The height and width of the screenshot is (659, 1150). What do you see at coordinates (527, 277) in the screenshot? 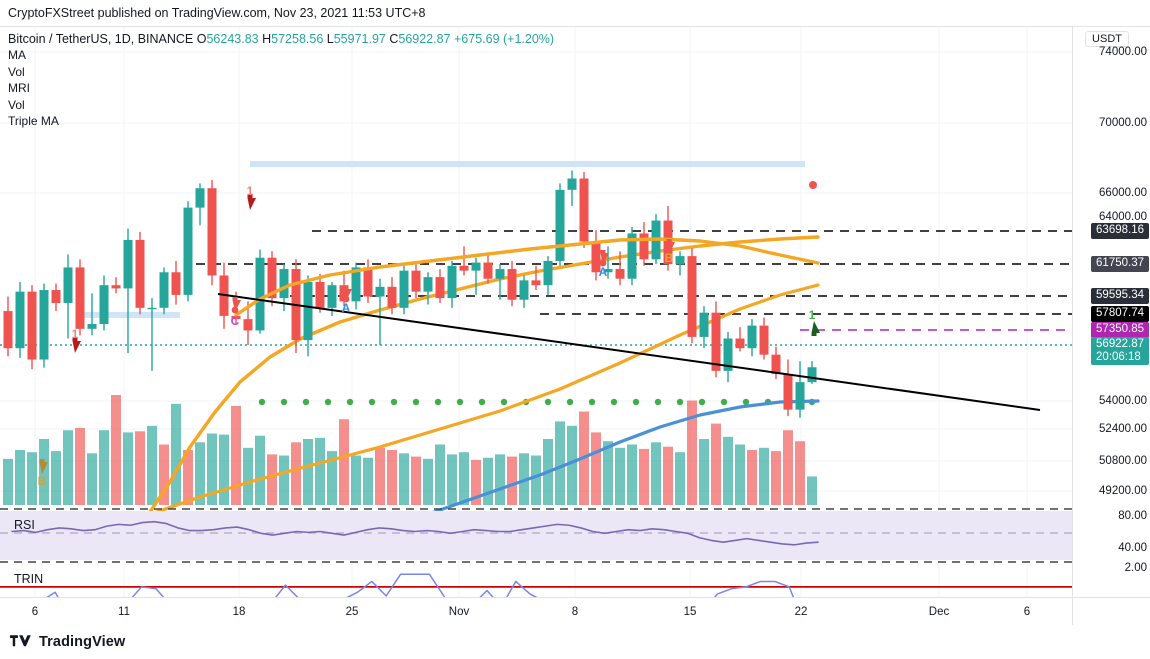
I see `ma-line-orange-upper` at bounding box center [527, 277].